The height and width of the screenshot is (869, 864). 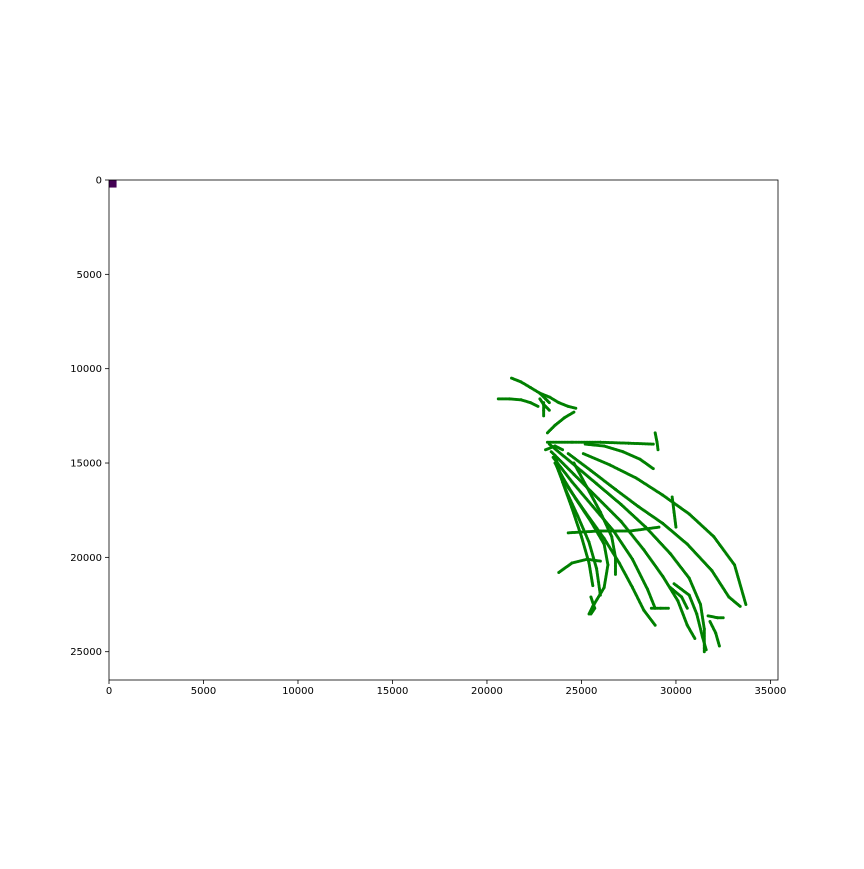 What do you see at coordinates (86, 558) in the screenshot?
I see `y-tick-label: 20000` at bounding box center [86, 558].